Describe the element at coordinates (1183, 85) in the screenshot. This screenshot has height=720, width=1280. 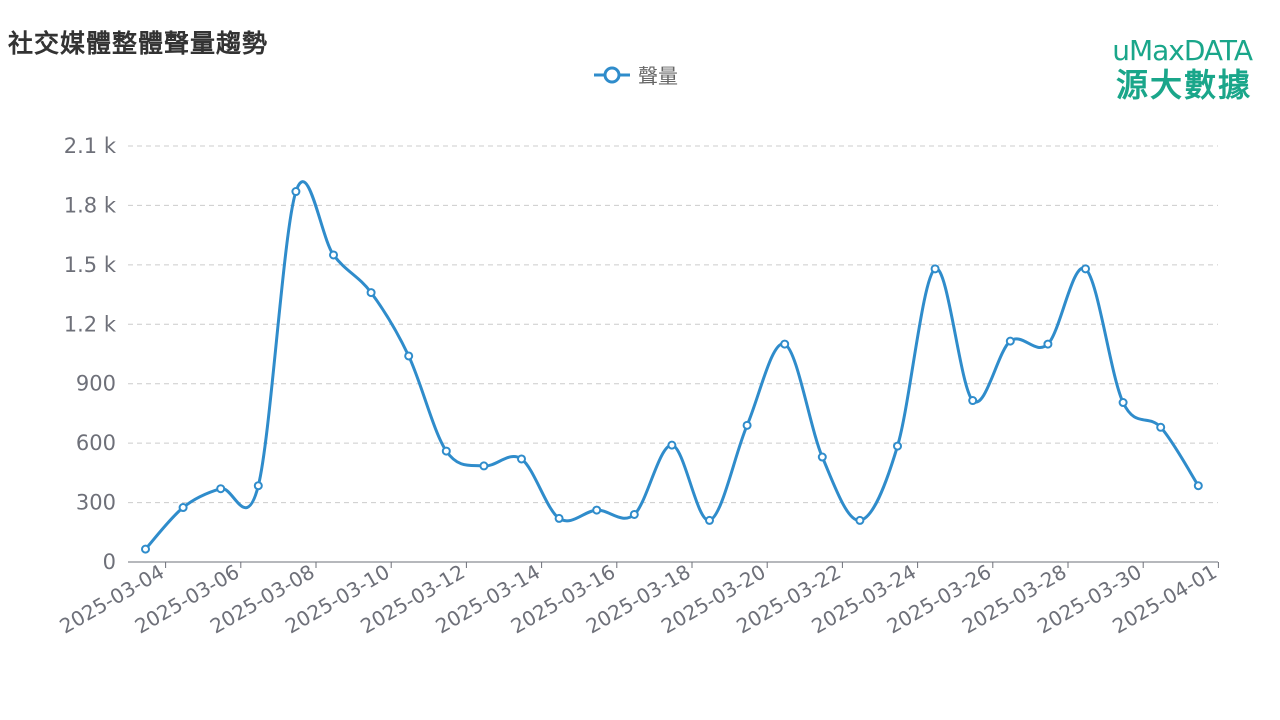
I see `logo-chinese-name: 源大數據` at that location.